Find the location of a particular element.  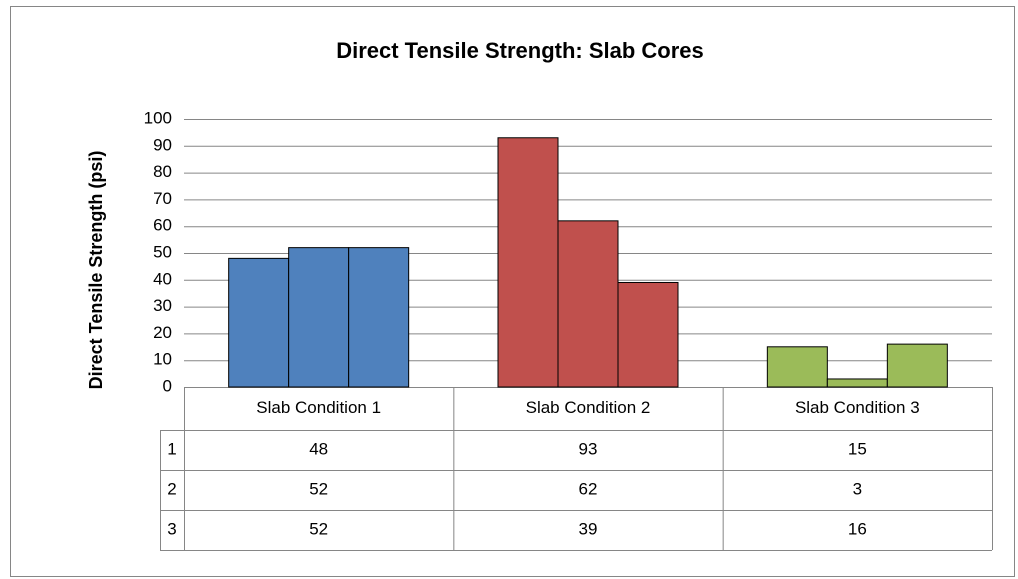

table-value: 3 is located at coordinates (857, 488).